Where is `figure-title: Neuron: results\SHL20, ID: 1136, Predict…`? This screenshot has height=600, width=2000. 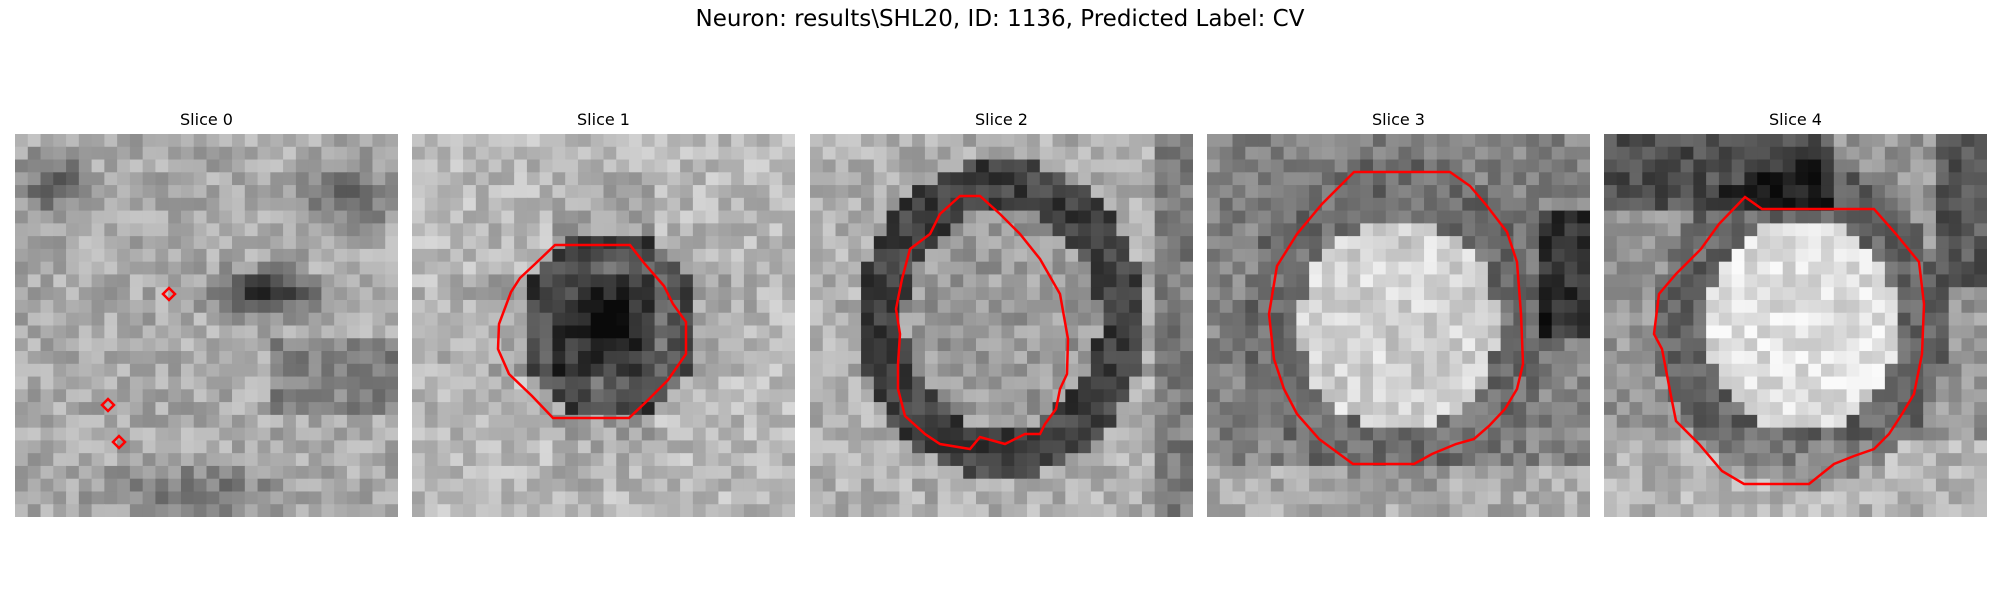 figure-title: Neuron: results\SHL20, ID: 1136, Predict… is located at coordinates (1000, 19).